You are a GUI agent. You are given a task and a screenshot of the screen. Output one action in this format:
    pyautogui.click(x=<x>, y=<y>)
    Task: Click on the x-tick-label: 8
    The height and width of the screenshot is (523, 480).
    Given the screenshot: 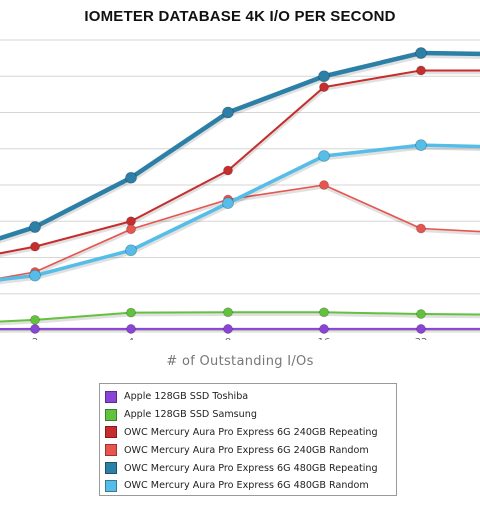 What is the action you would take?
    pyautogui.click(x=228, y=338)
    